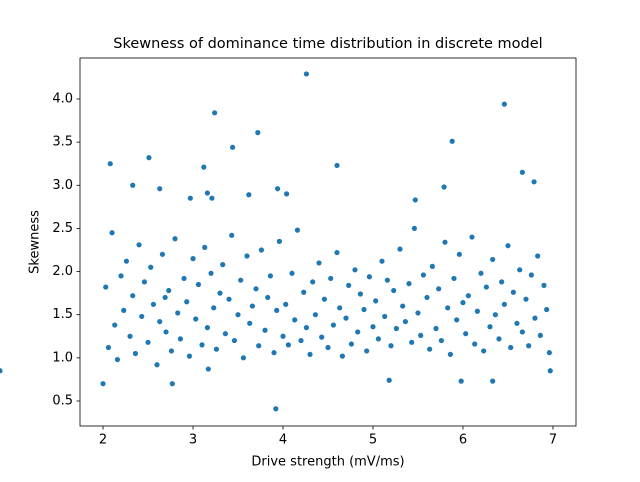 The width and height of the screenshot is (640, 482). Describe the element at coordinates (103, 440) in the screenshot. I see `x-tick-label: 2` at that location.